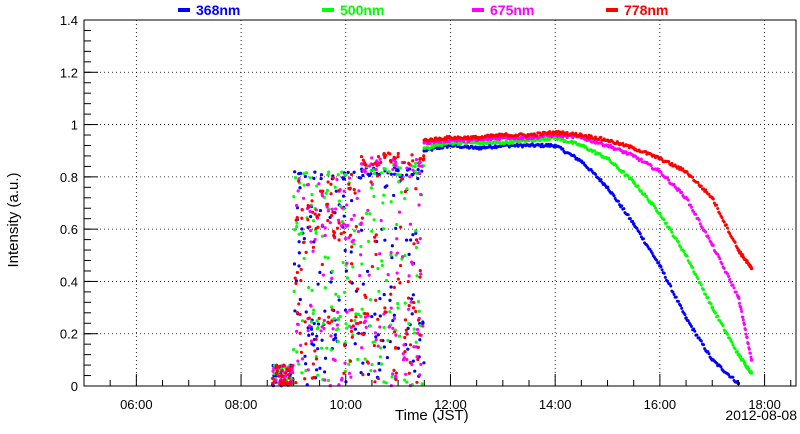  I want to click on y-tick-label: 0.8, so click(69, 177).